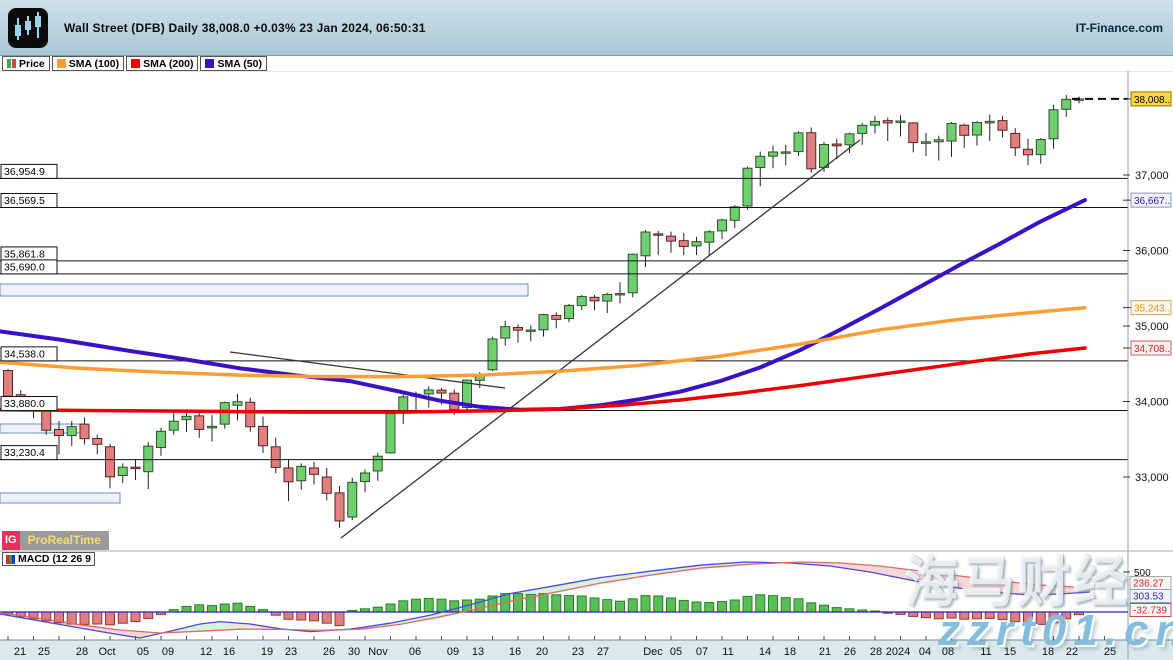  What do you see at coordinates (54, 559) in the screenshot?
I see `macd-tab-label: MACD (12 26 9` at bounding box center [54, 559].